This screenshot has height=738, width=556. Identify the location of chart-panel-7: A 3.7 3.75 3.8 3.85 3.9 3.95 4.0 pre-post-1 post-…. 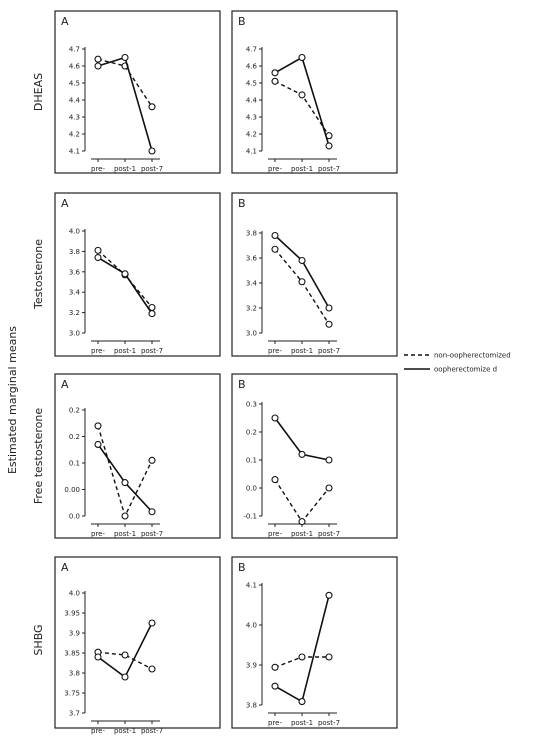
(126, 645).